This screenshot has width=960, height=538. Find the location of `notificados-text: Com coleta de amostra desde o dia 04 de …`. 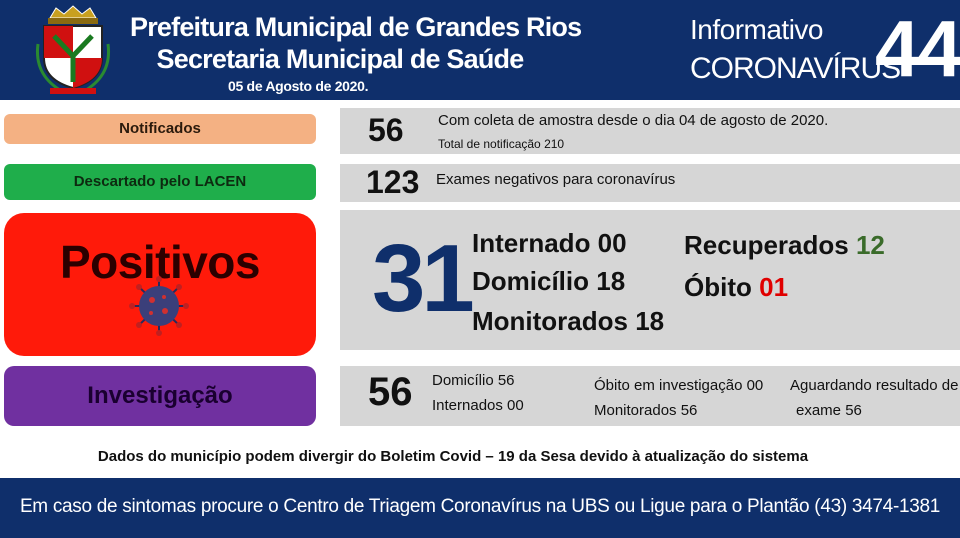

notificados-text: Com coleta de amostra desde o dia 04 de … is located at coordinates (633, 120).